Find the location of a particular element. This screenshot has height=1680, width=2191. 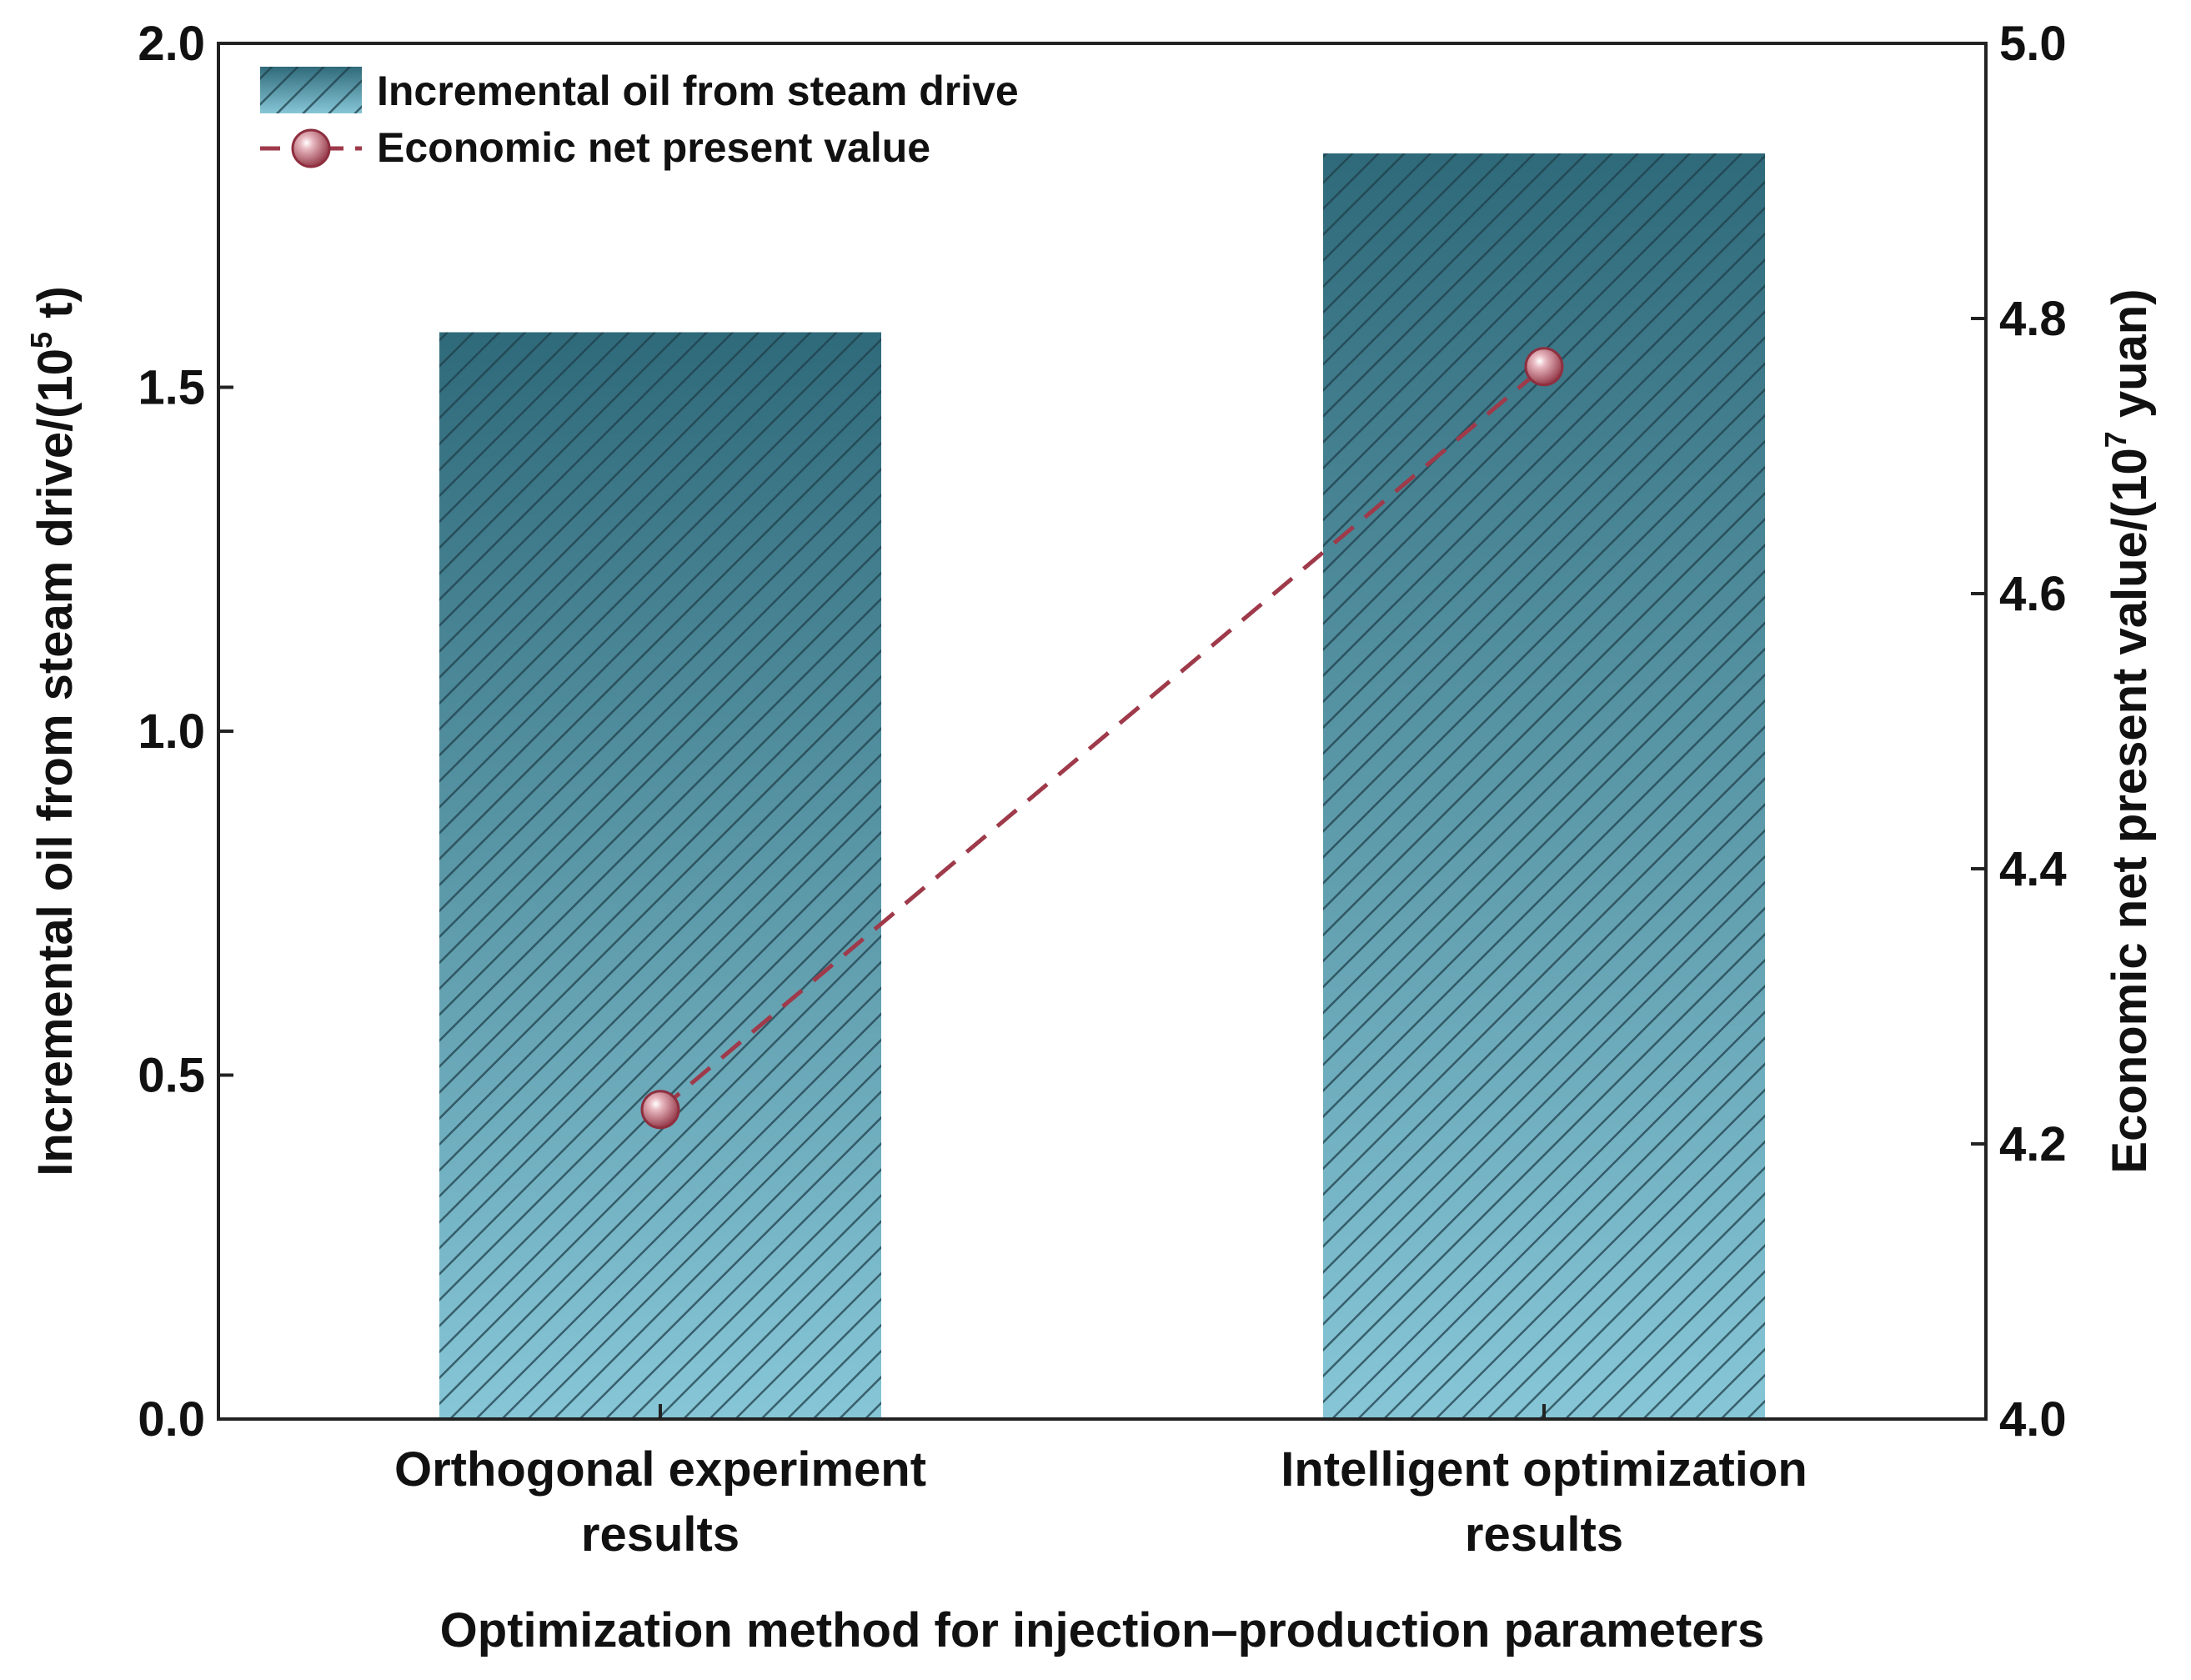

left-tick-label-1: 0.5 is located at coordinates (172, 1076).